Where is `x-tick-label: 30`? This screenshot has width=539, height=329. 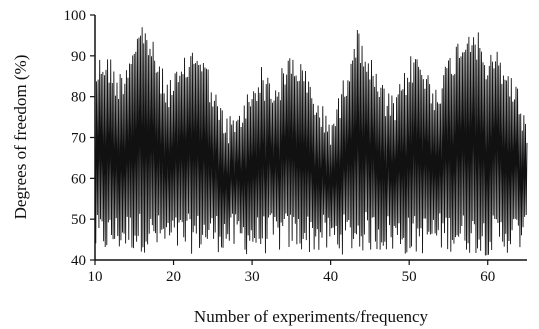 x-tick-label: 30 is located at coordinates (252, 277).